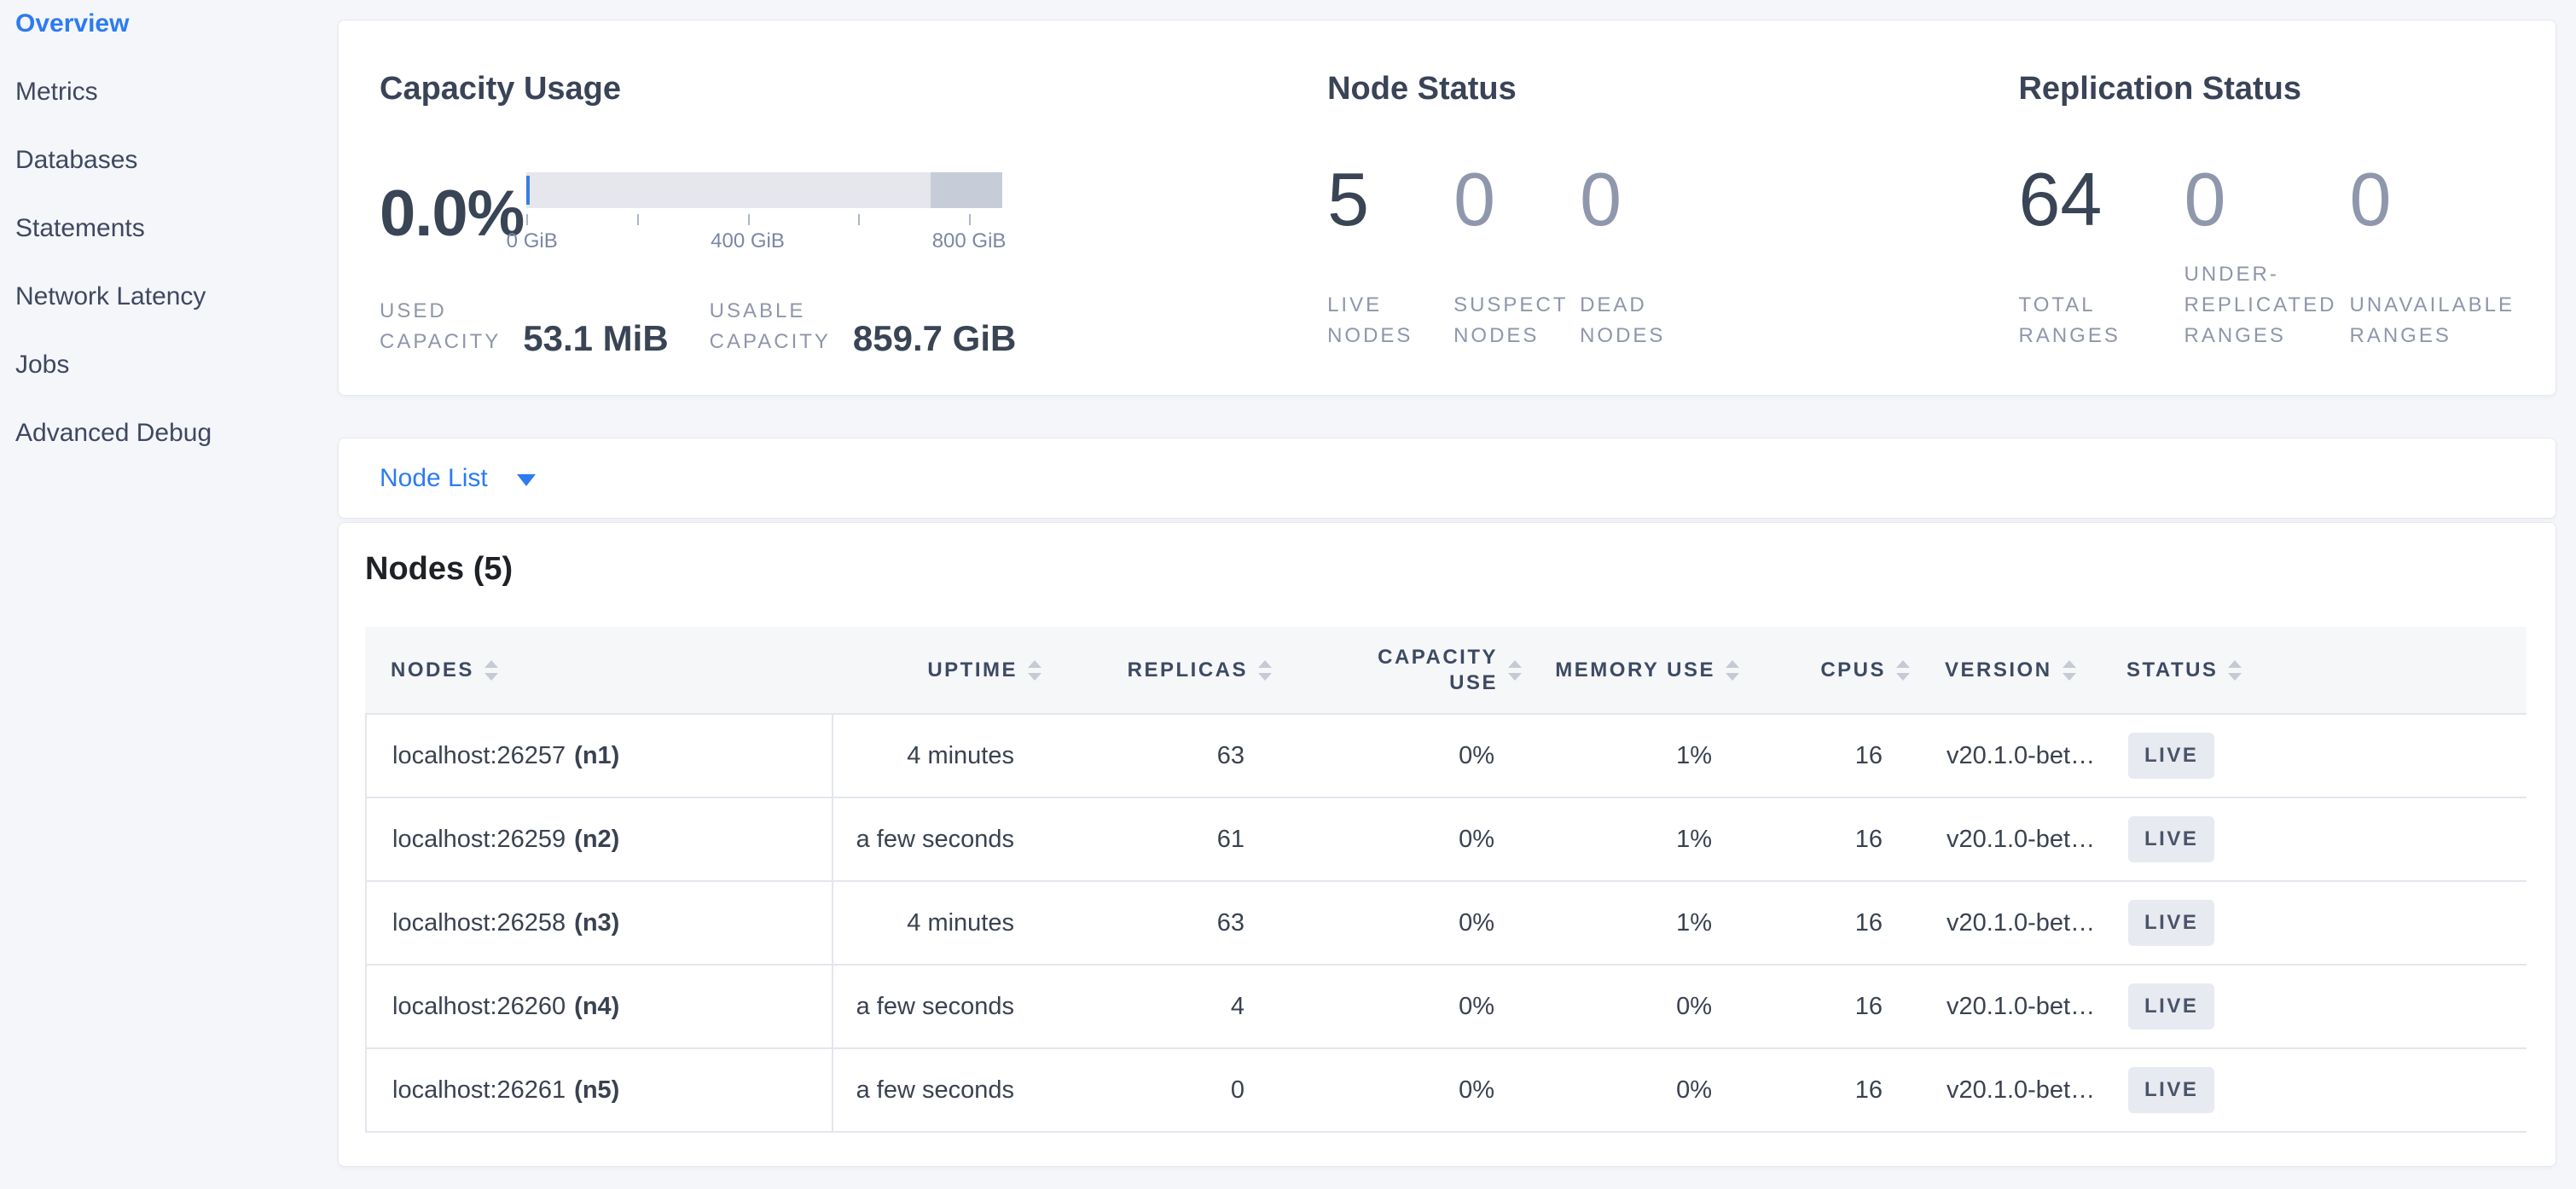  I want to click on sidebar-item-network-latency: Network Latency, so click(110, 296).